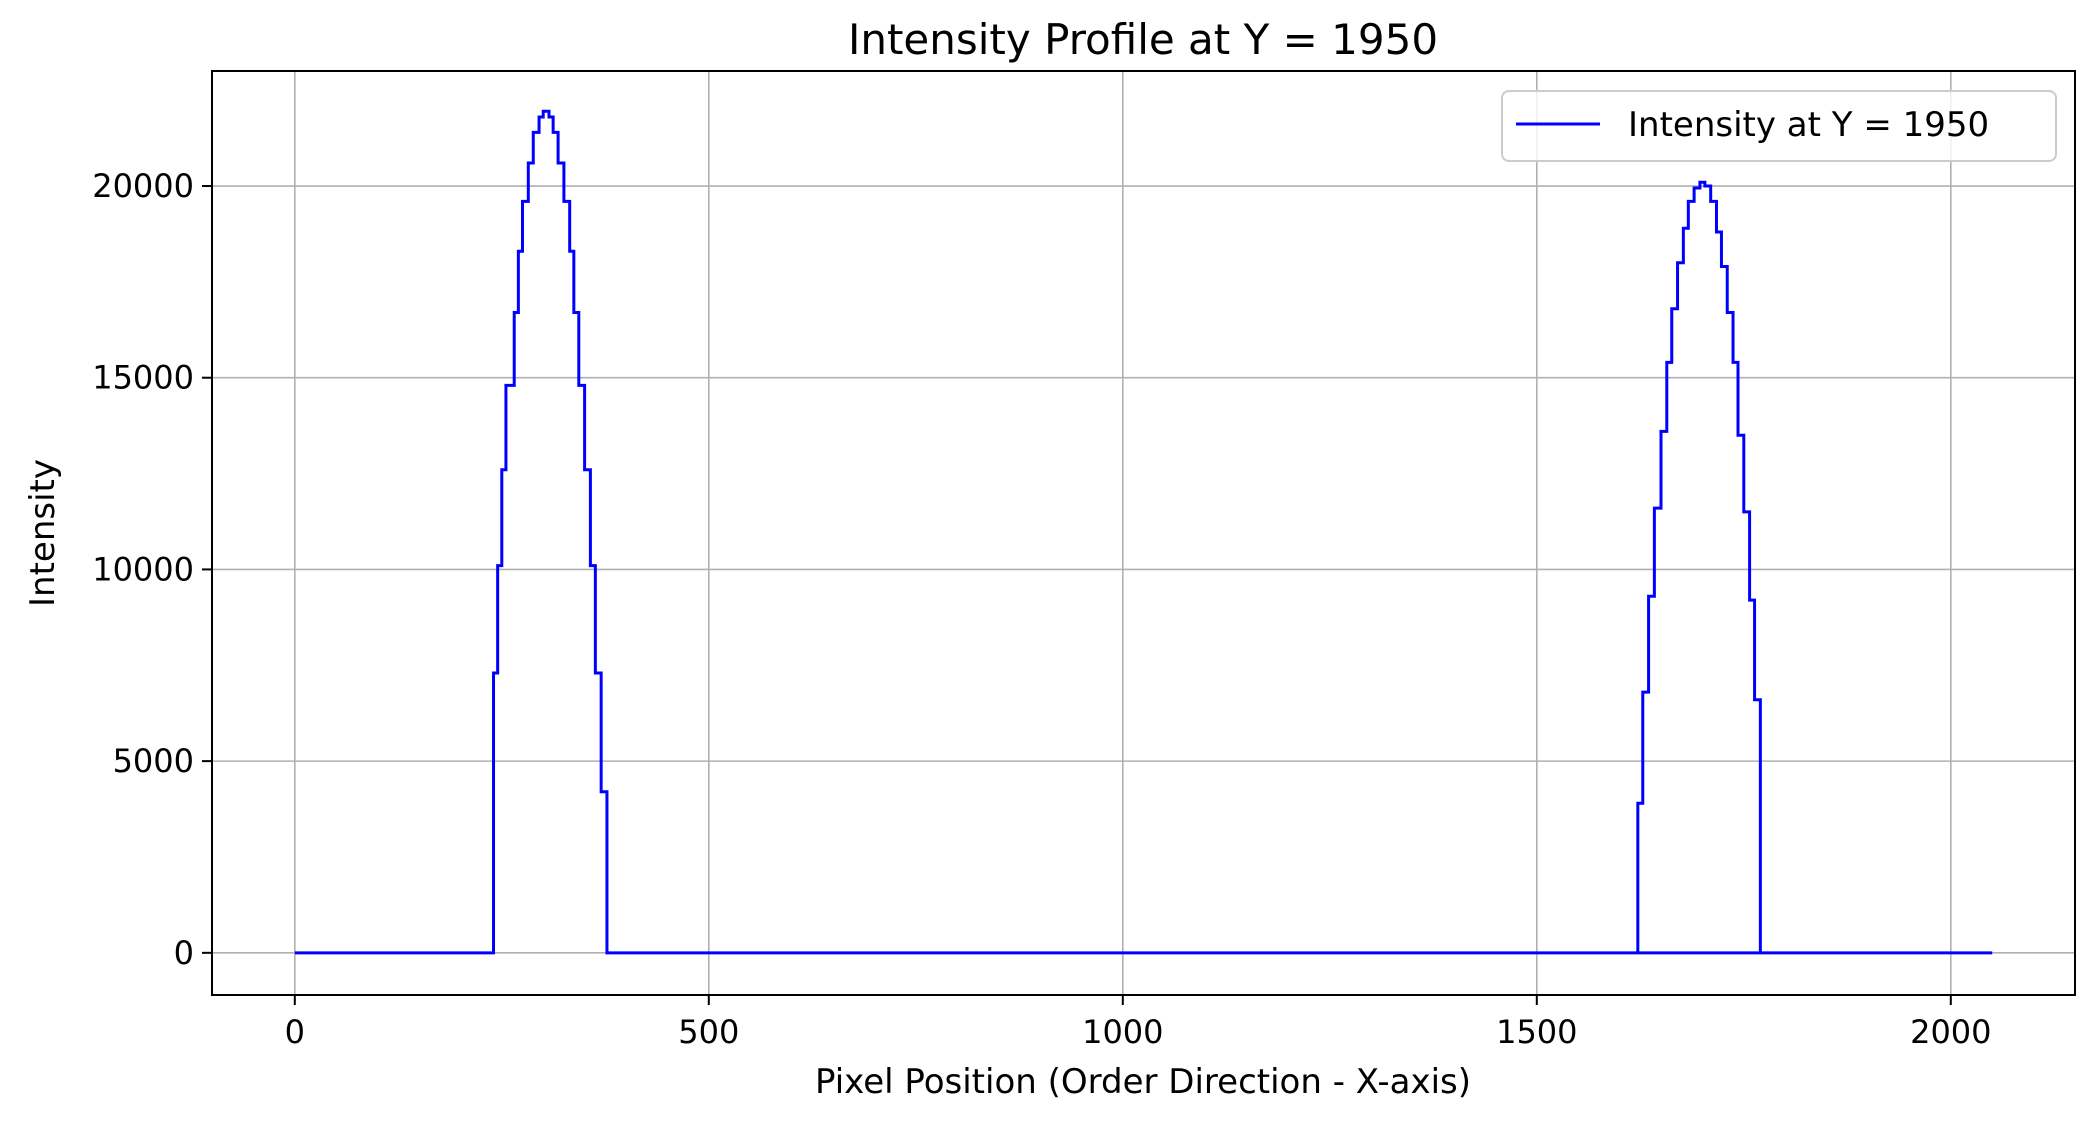 This screenshot has width=2092, height=1122. I want to click on chart-title: Intensity Profile at Y = 1950, so click(1143, 39).